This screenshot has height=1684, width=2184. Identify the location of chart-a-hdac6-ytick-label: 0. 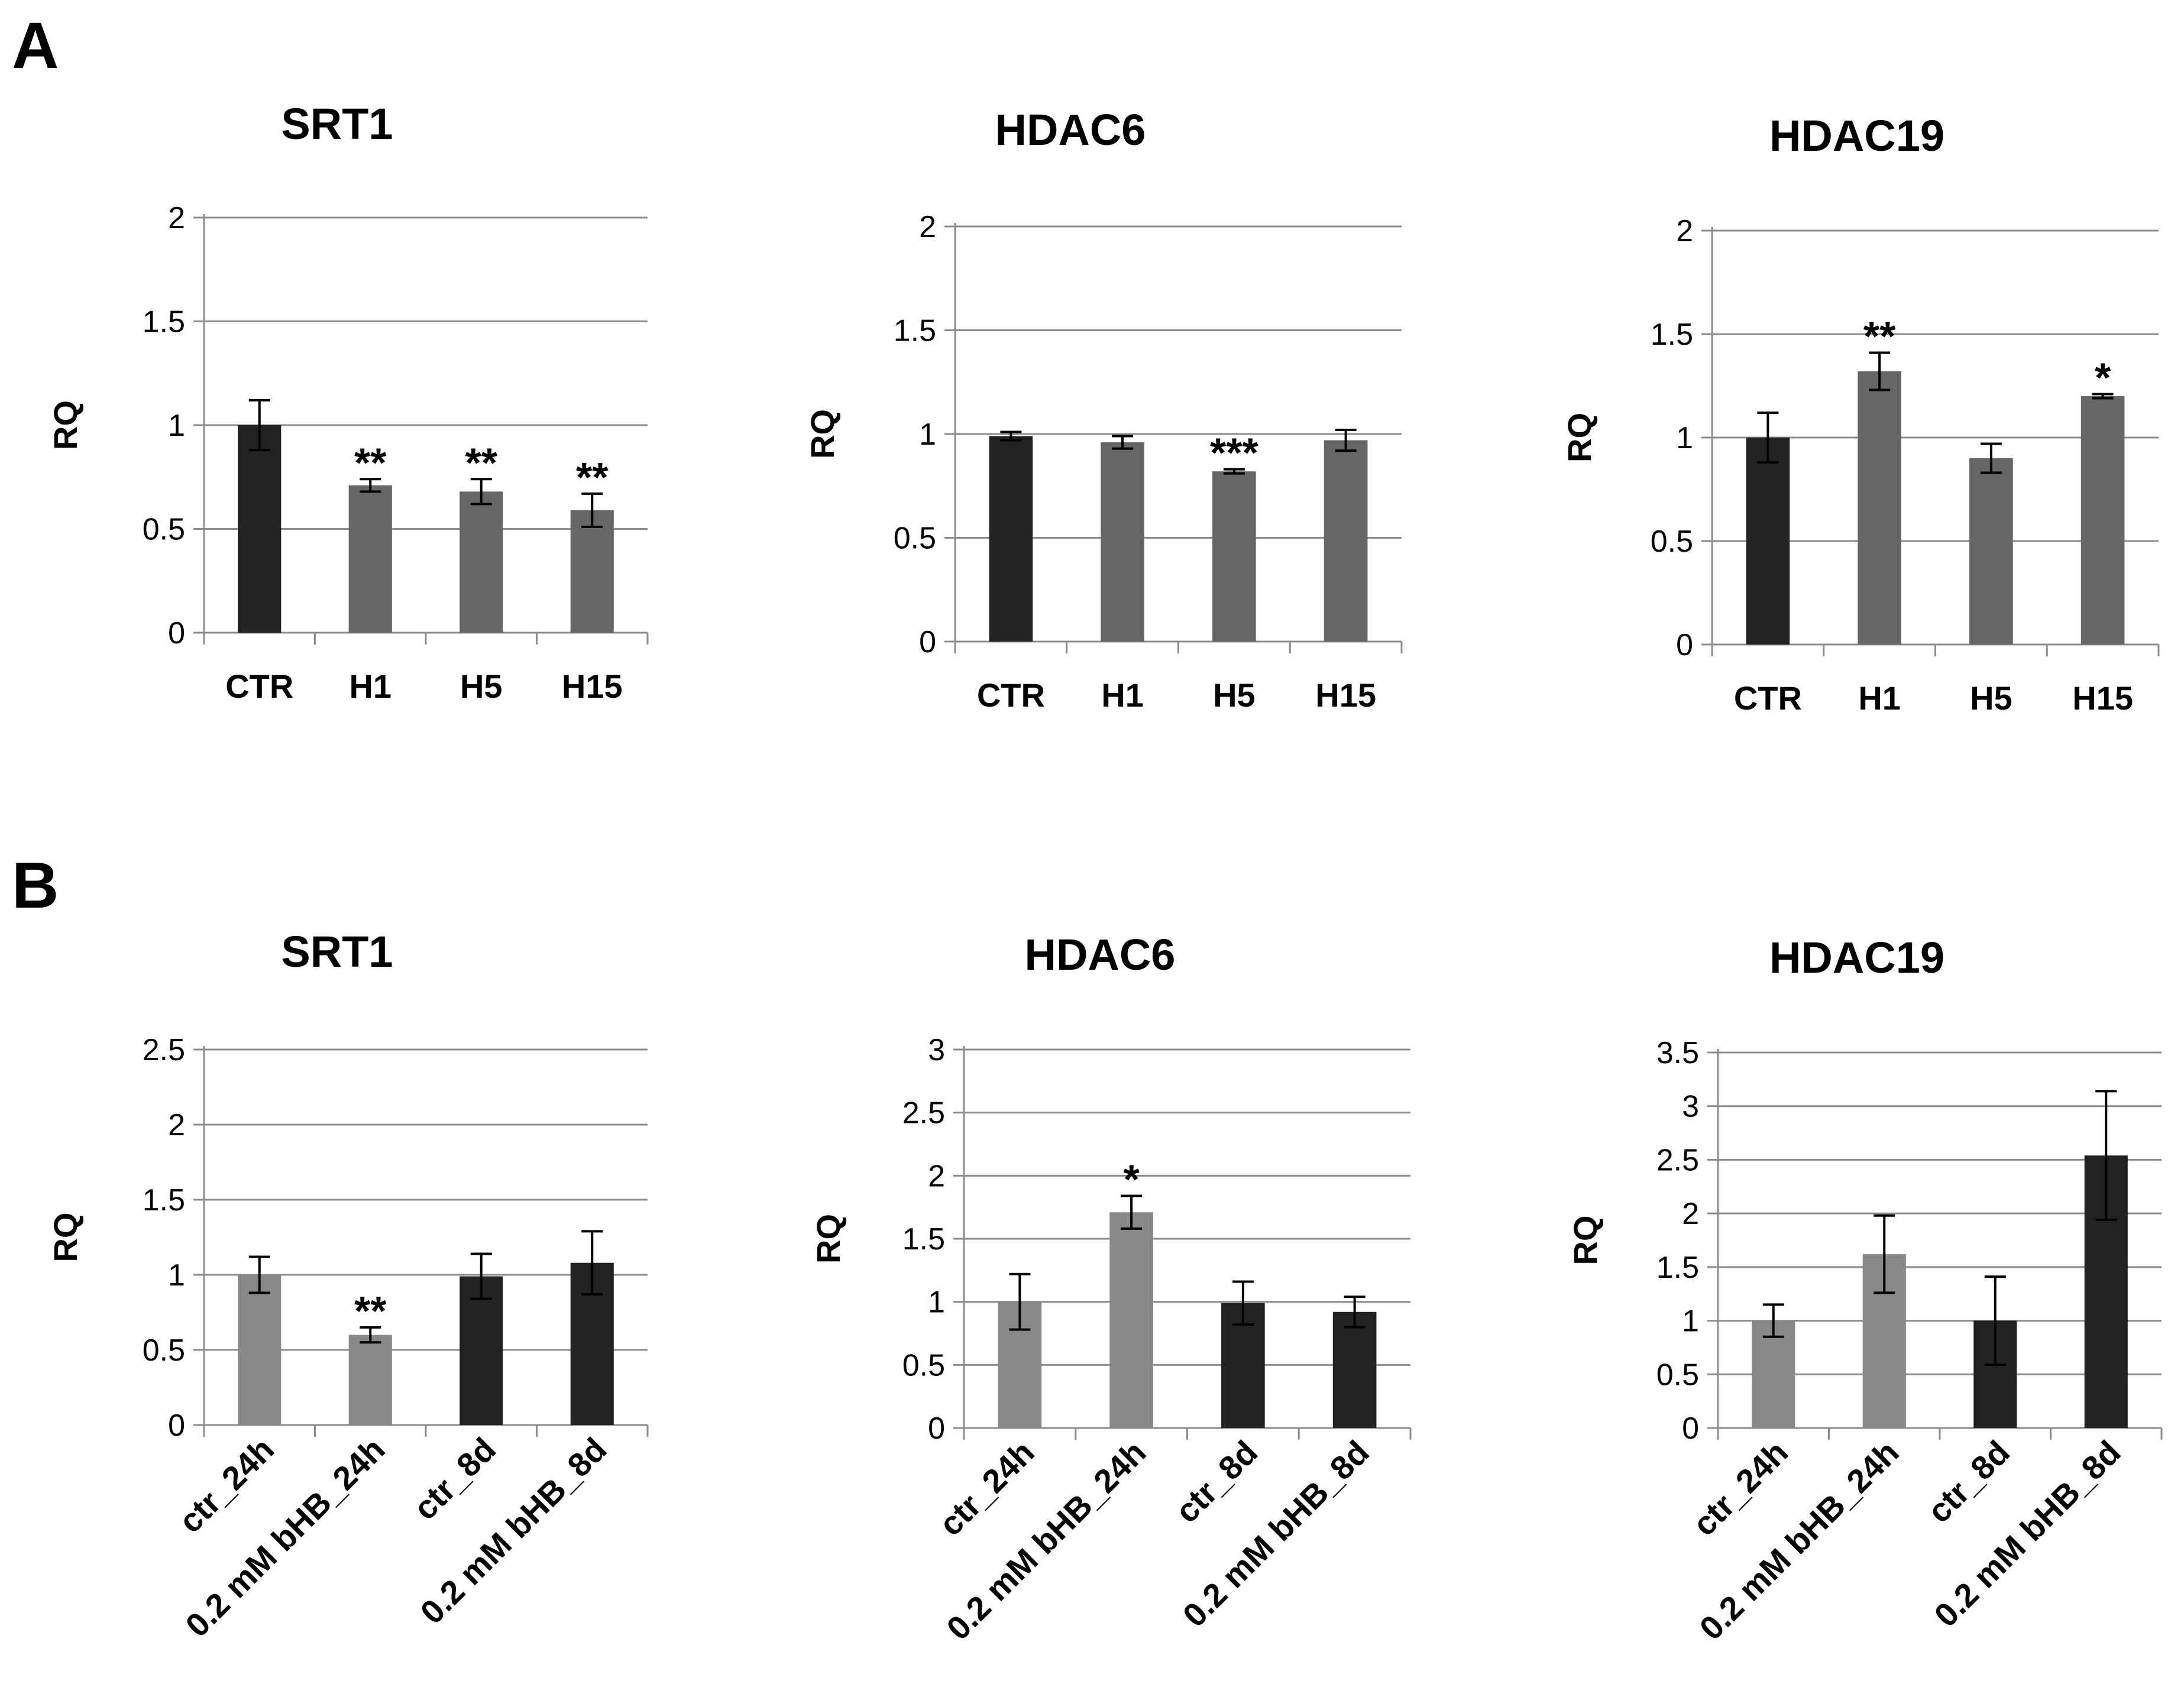
(928, 642).